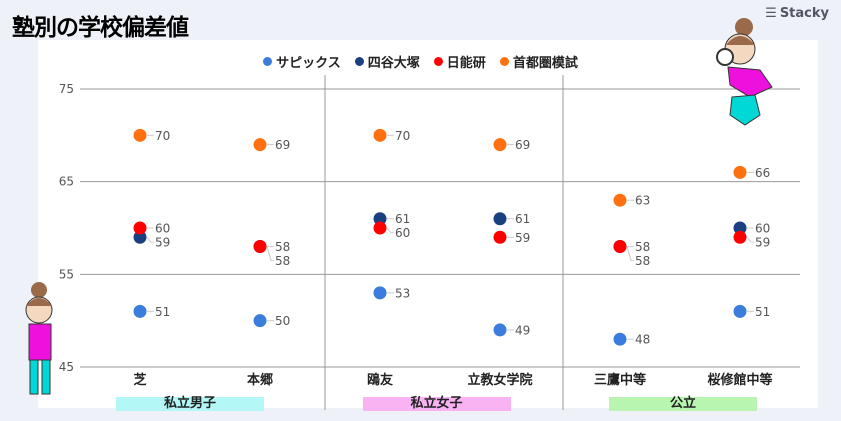 The height and width of the screenshot is (421, 841). I want to click on x-tick-label: 本郷, so click(260, 380).